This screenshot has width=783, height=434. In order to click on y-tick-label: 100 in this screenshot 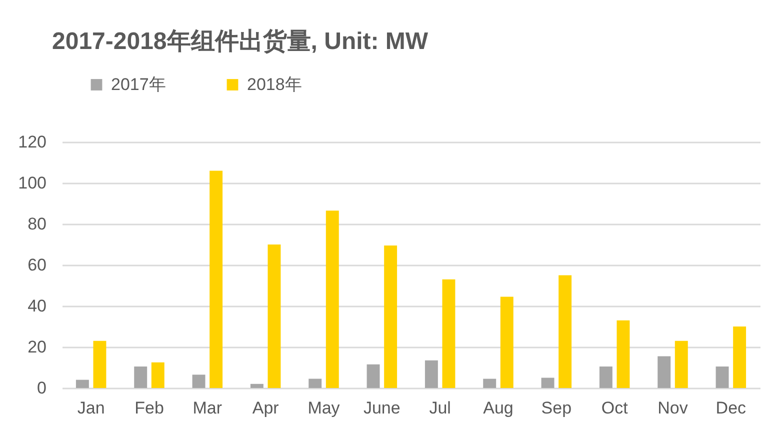, I will do `click(32, 183)`.